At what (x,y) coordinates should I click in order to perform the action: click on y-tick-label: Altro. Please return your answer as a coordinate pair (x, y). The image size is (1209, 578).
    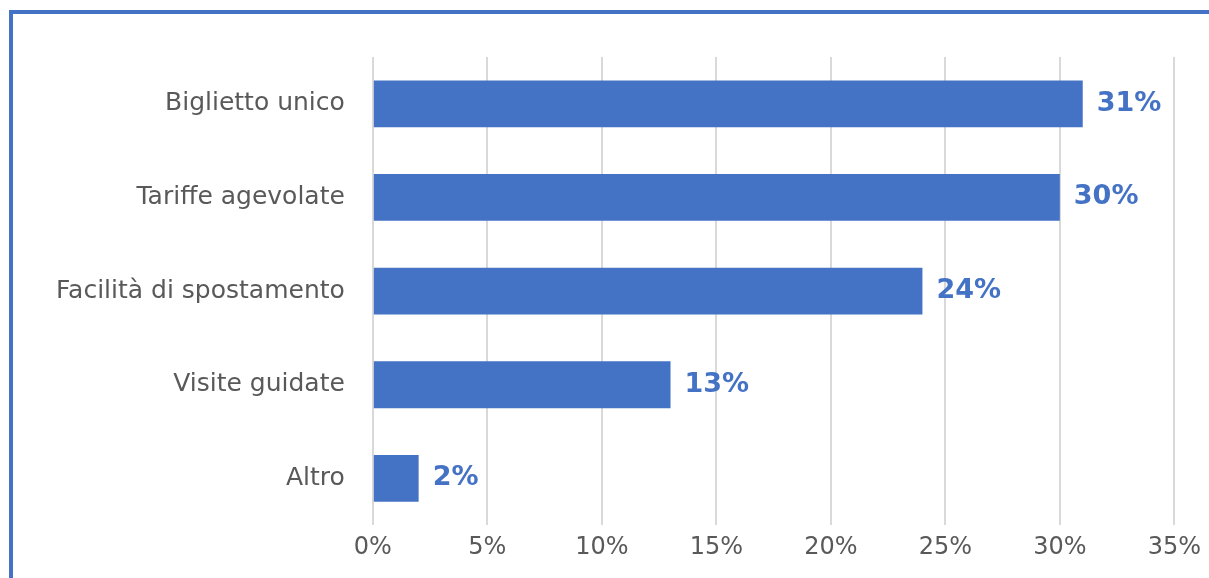
    Looking at the image, I should click on (315, 476).